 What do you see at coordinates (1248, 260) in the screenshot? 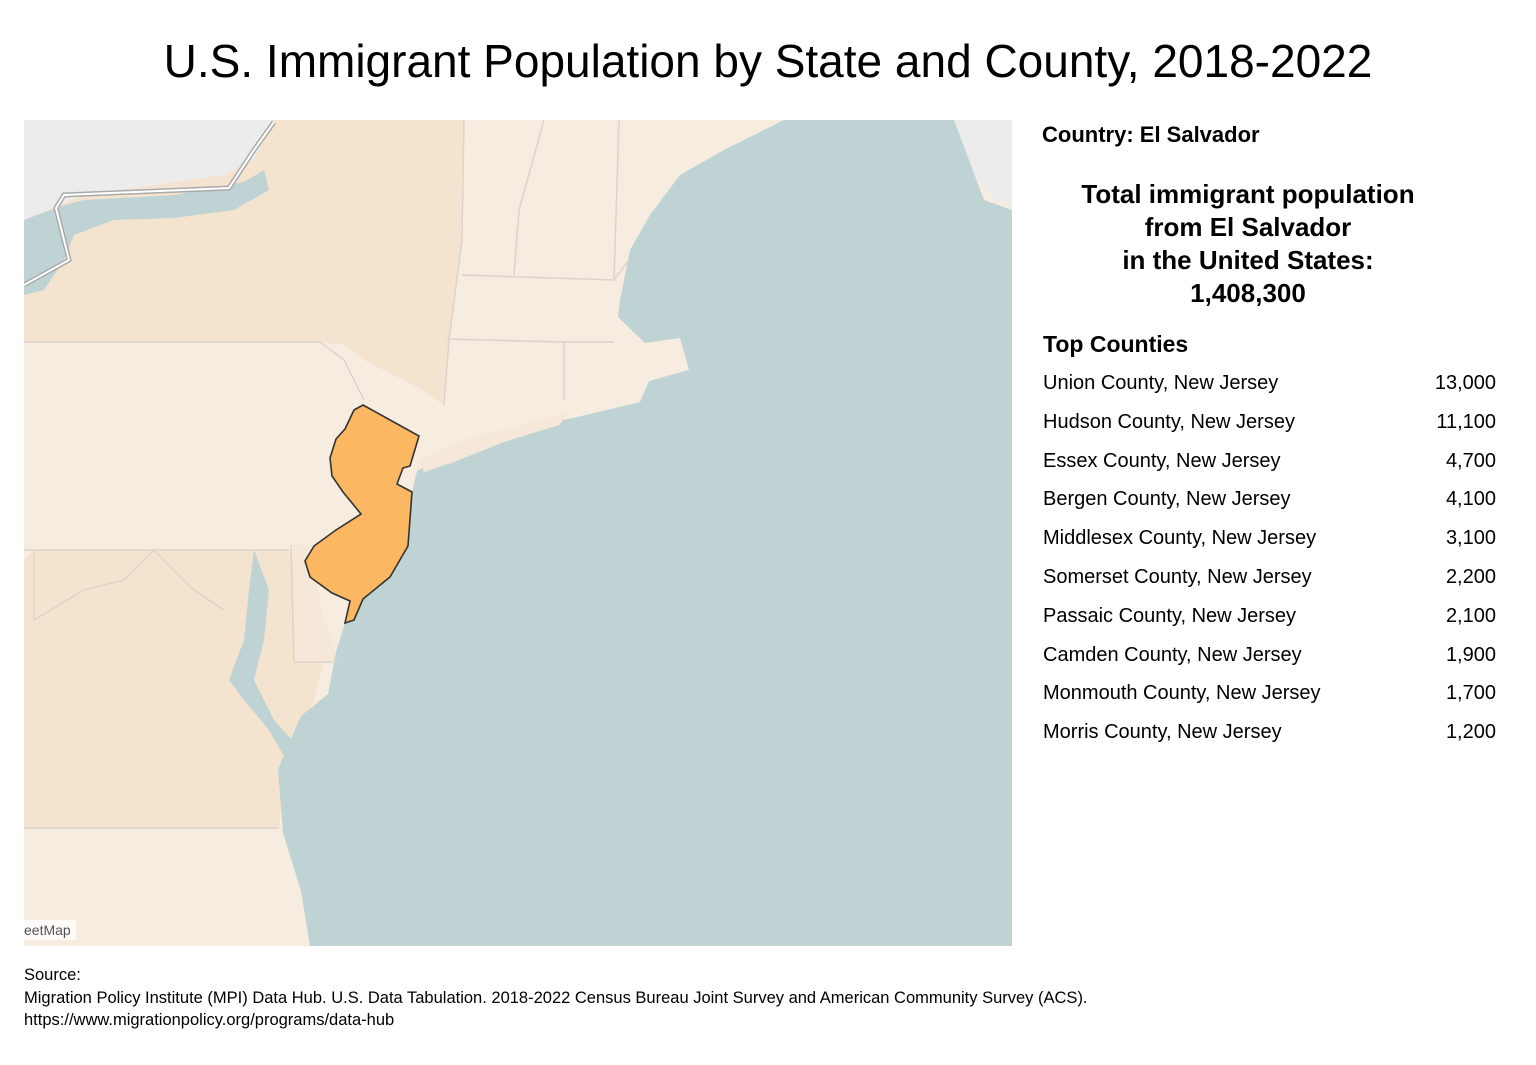
I see `total-line: in the United States:` at bounding box center [1248, 260].